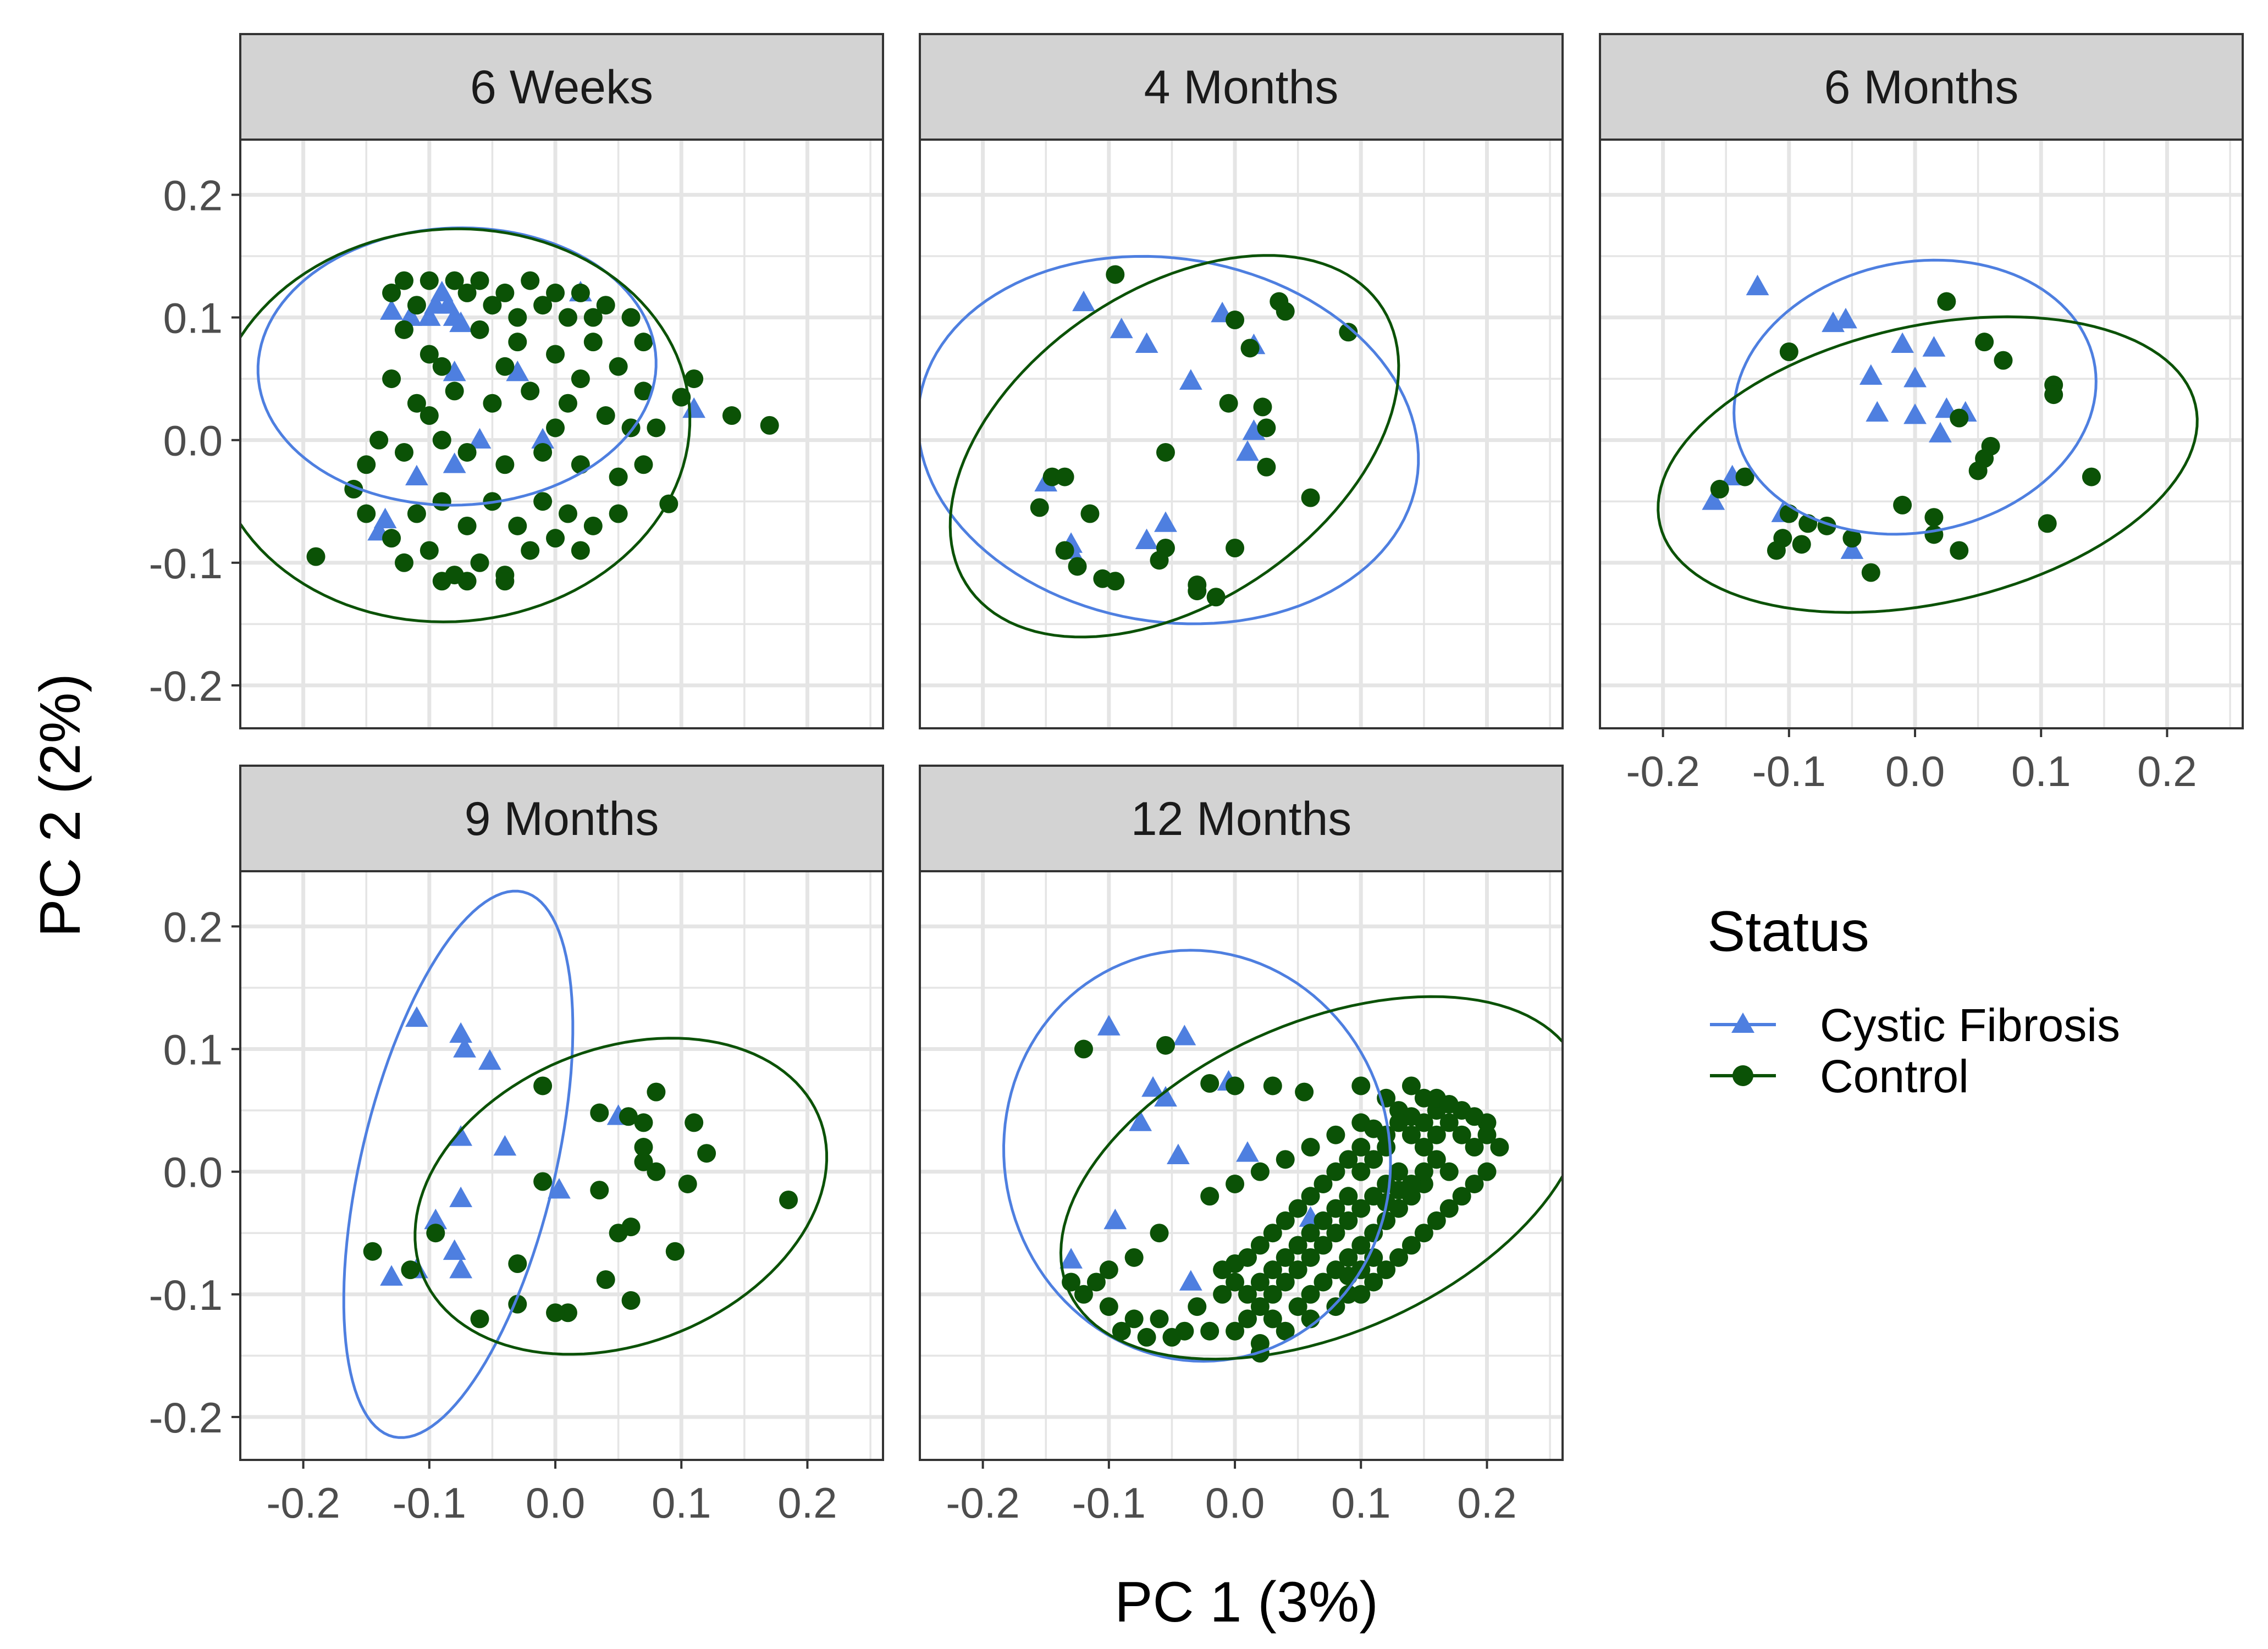 Image resolution: width=2268 pixels, height=1649 pixels. Describe the element at coordinates (186, 1295) in the screenshot. I see `y-tick-label: -0.1` at that location.